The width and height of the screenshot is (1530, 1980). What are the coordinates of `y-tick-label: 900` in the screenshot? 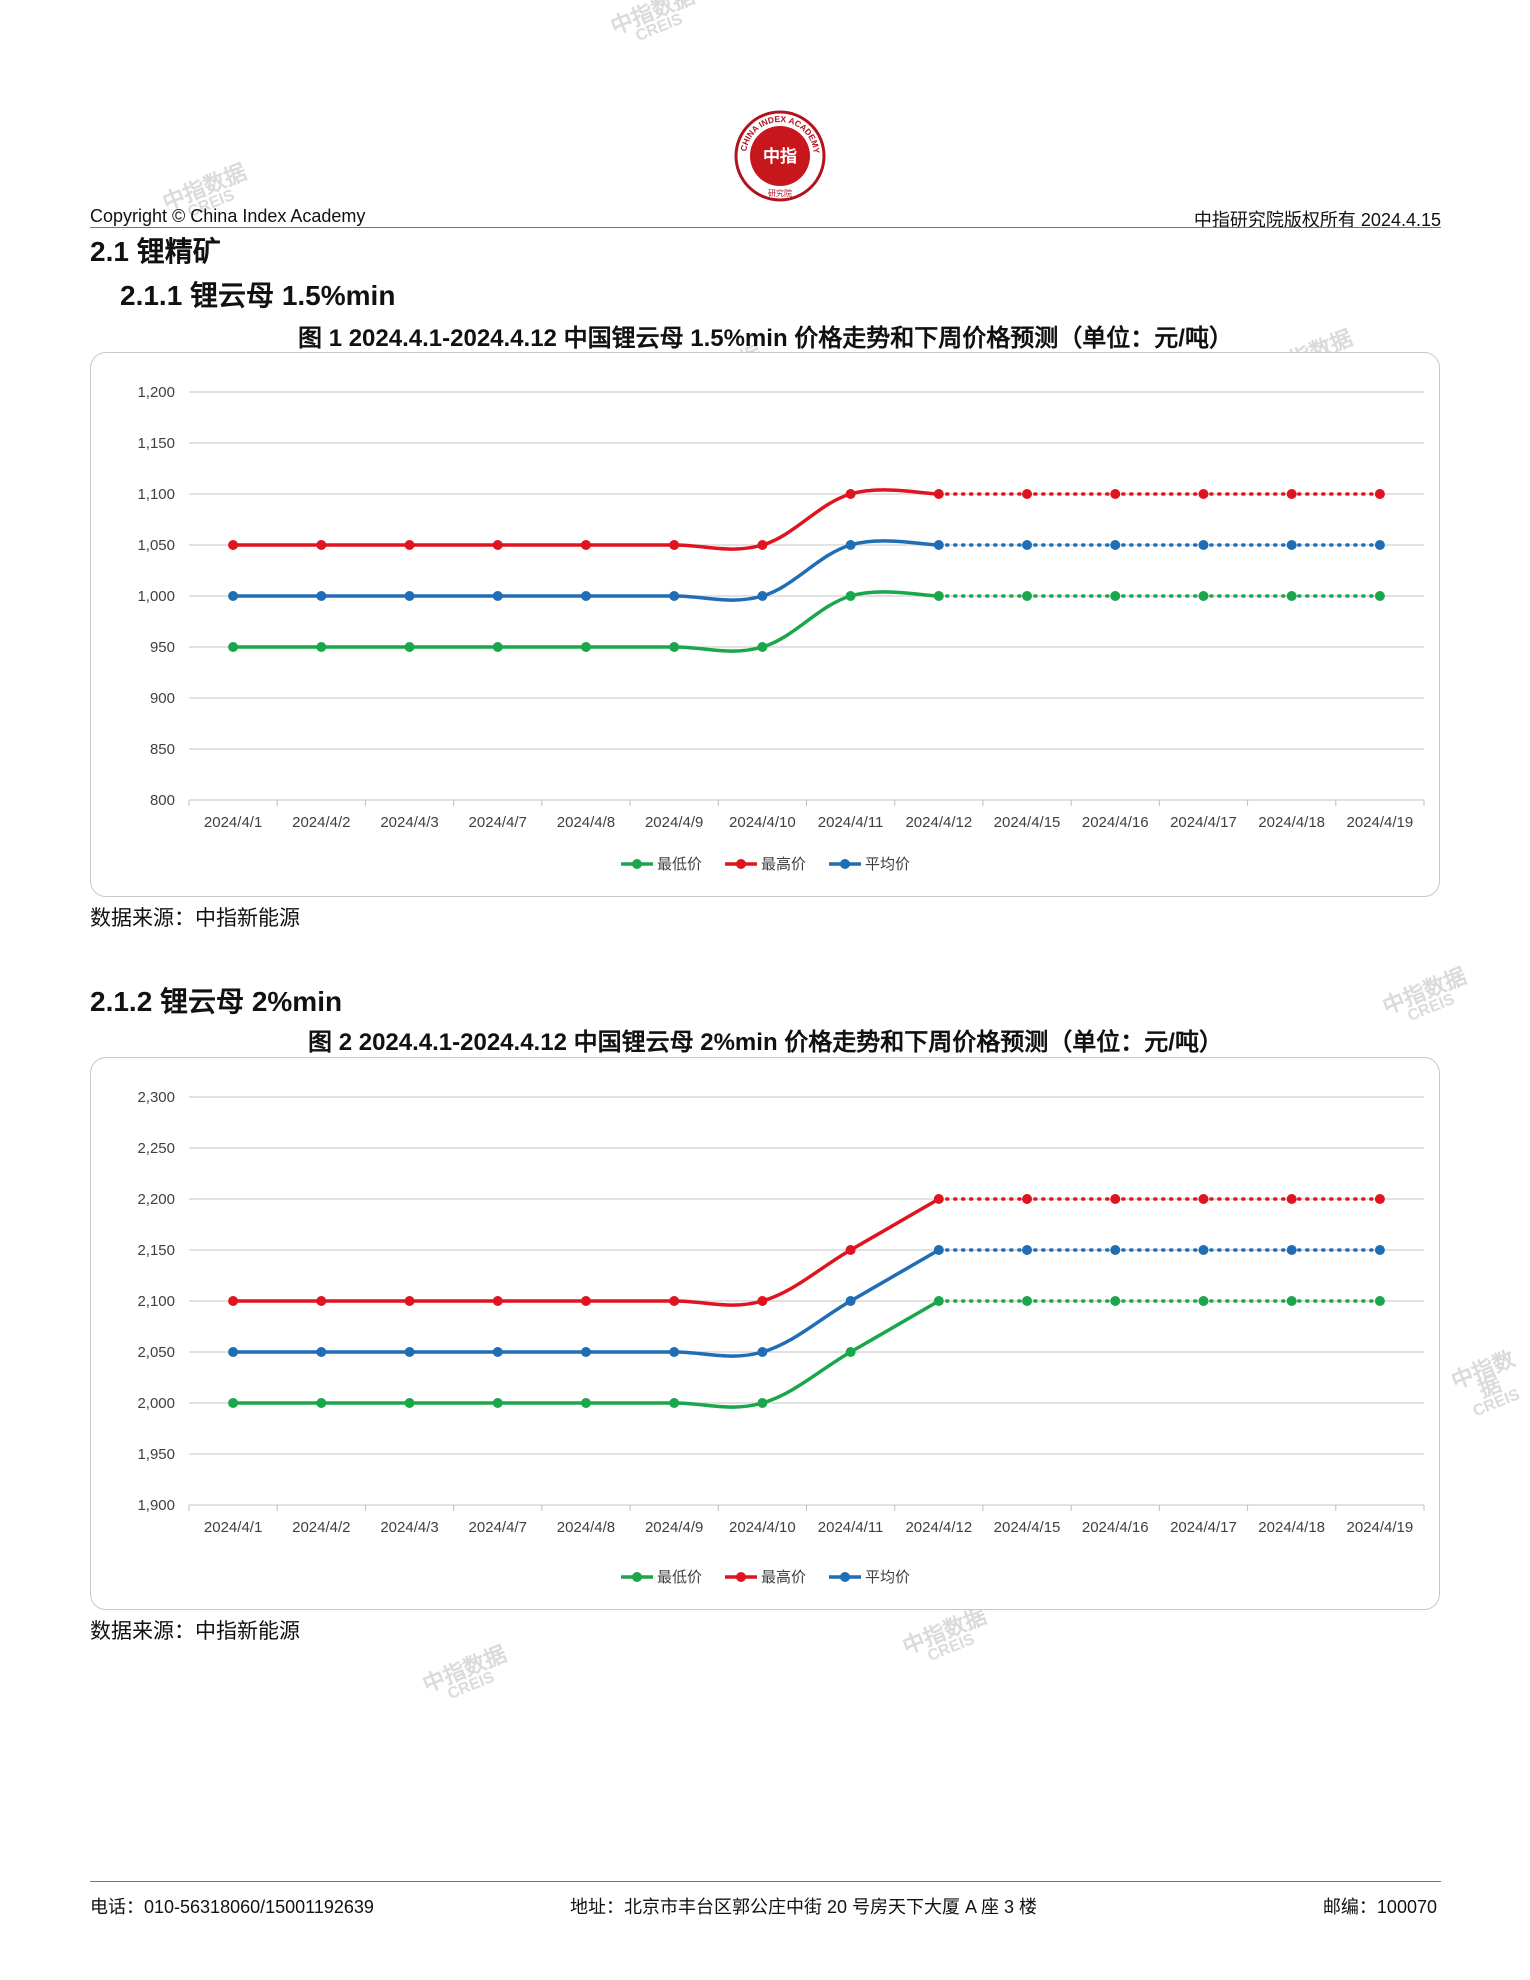 It's located at (162, 698).